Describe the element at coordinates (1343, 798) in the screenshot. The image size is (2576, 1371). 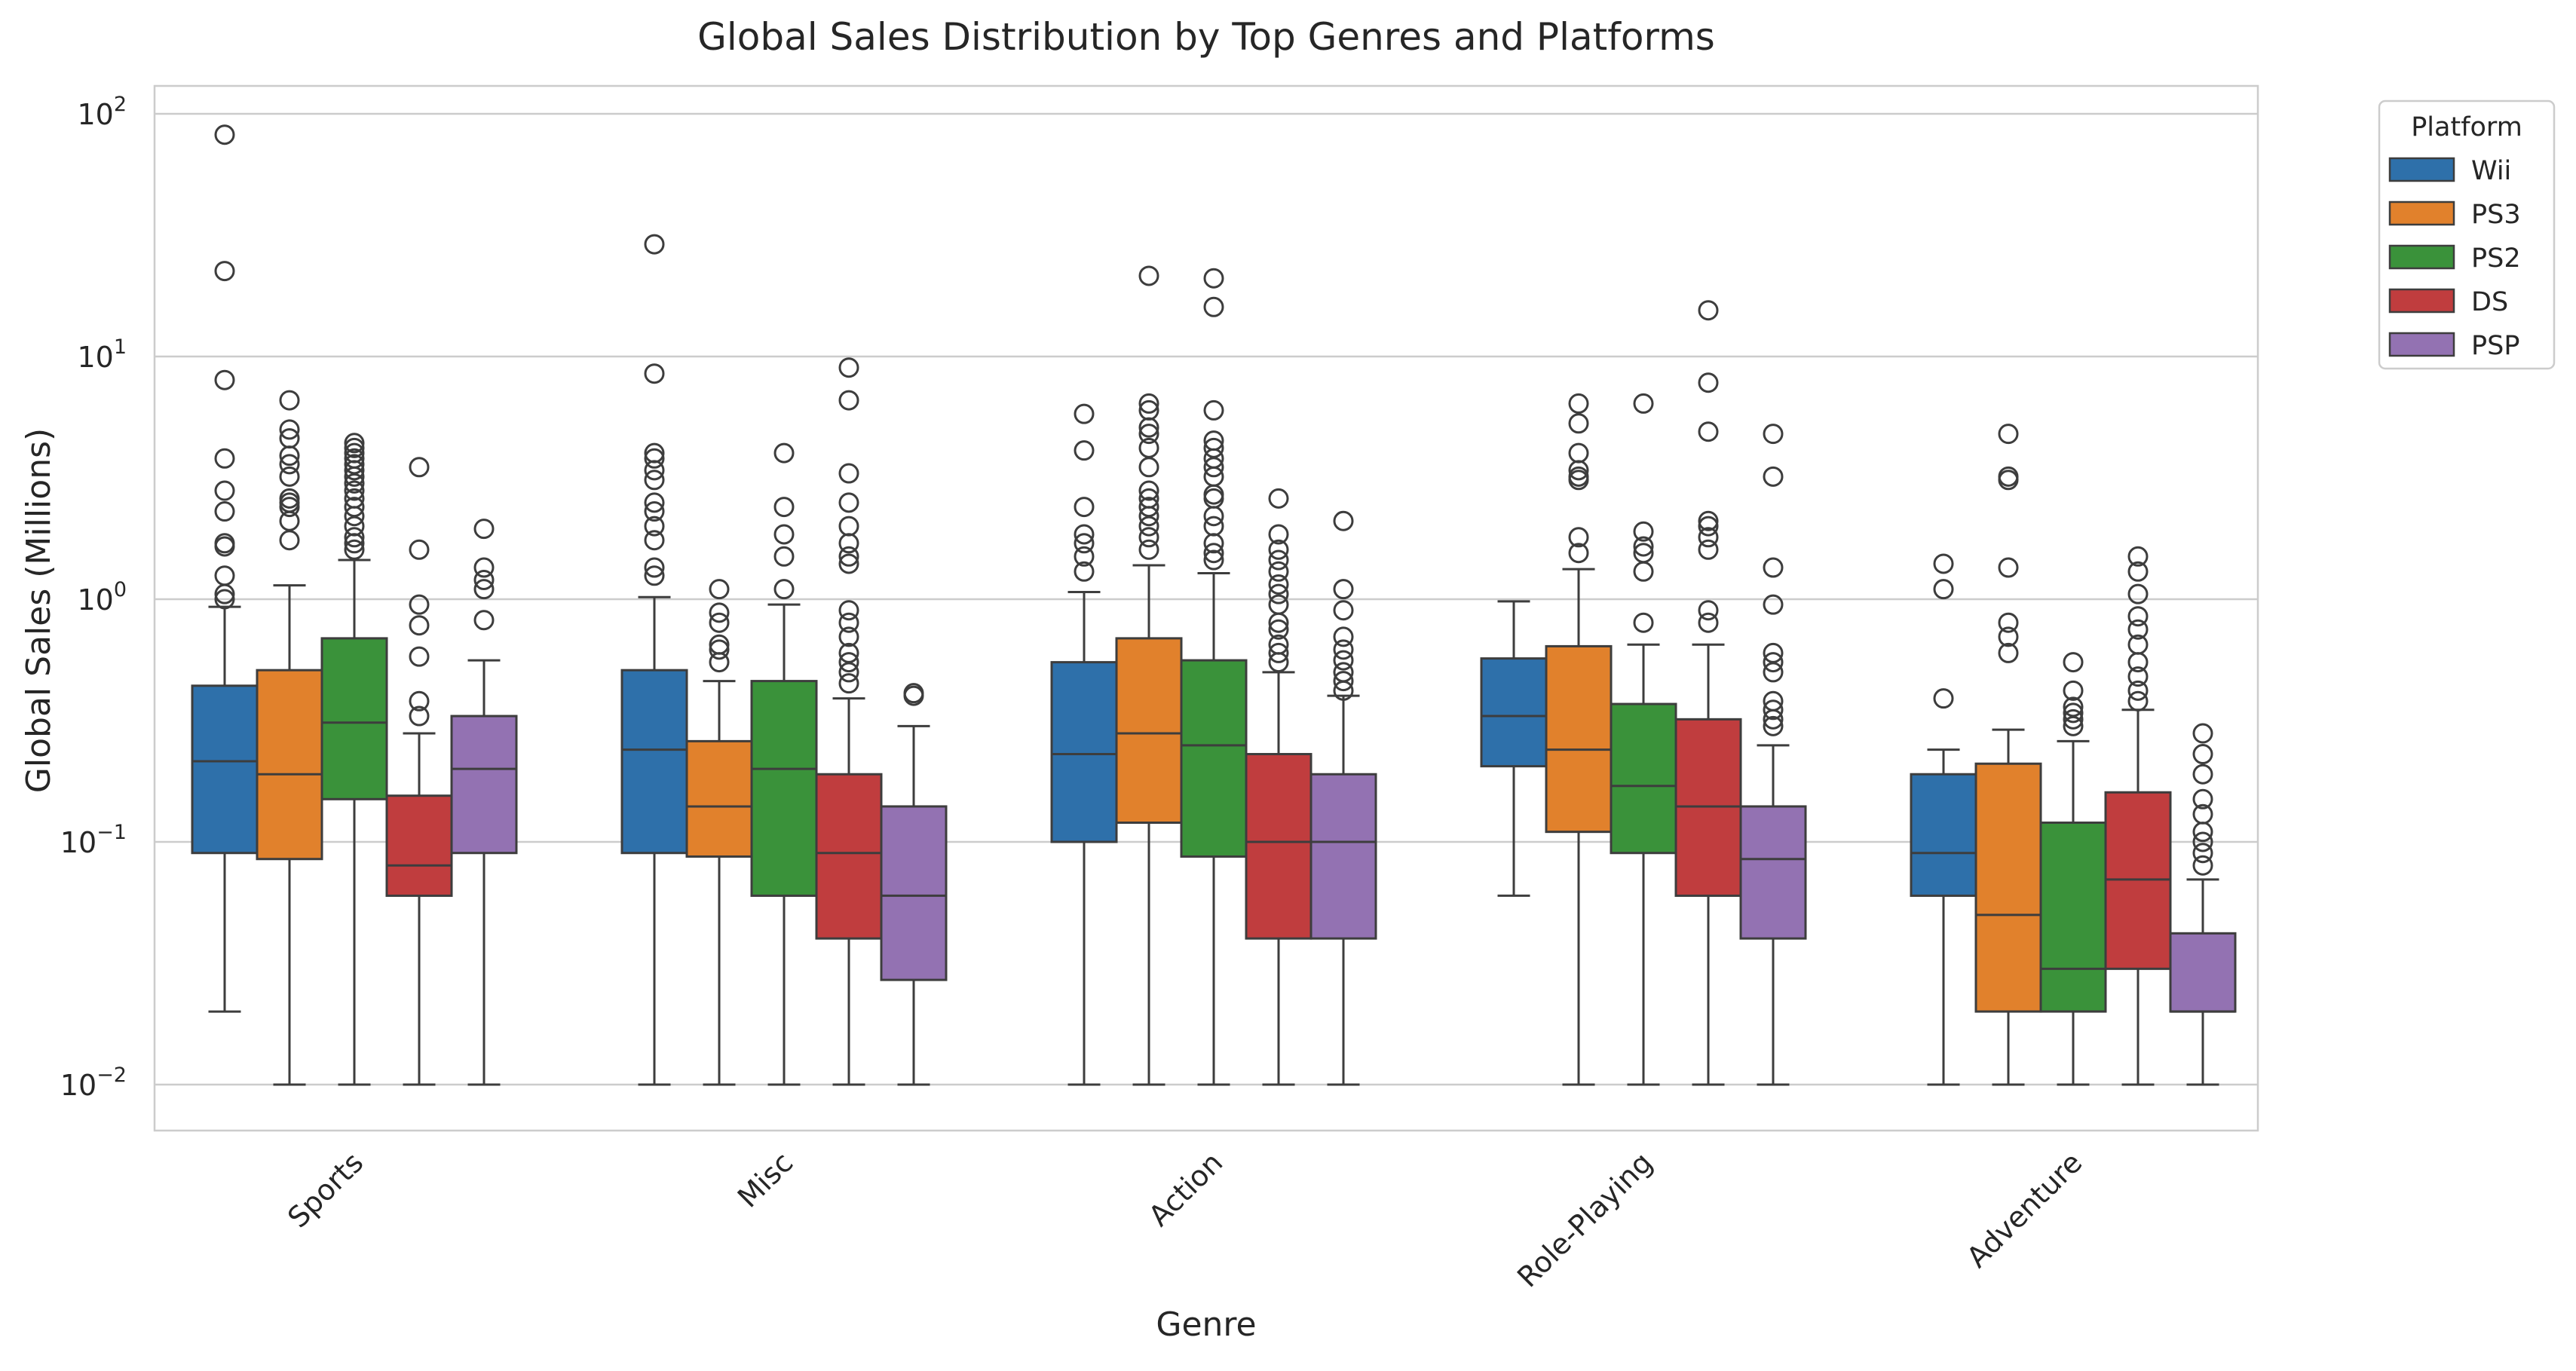
I see `box-psp-action` at that location.